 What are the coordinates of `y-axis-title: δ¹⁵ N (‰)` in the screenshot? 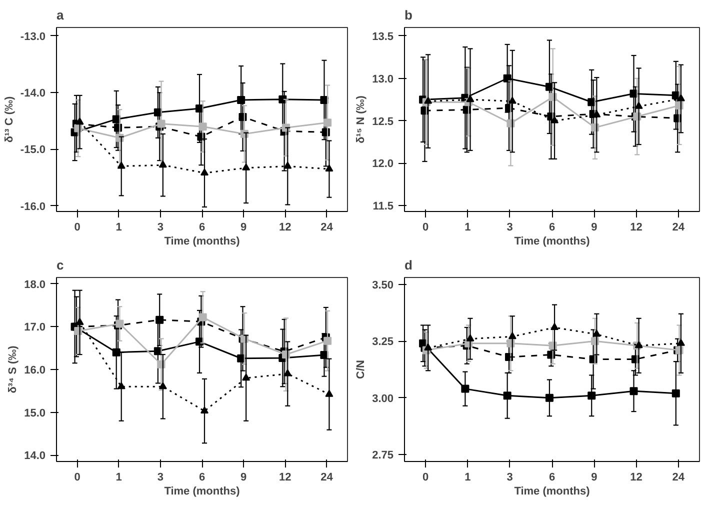 It's located at (361, 119).